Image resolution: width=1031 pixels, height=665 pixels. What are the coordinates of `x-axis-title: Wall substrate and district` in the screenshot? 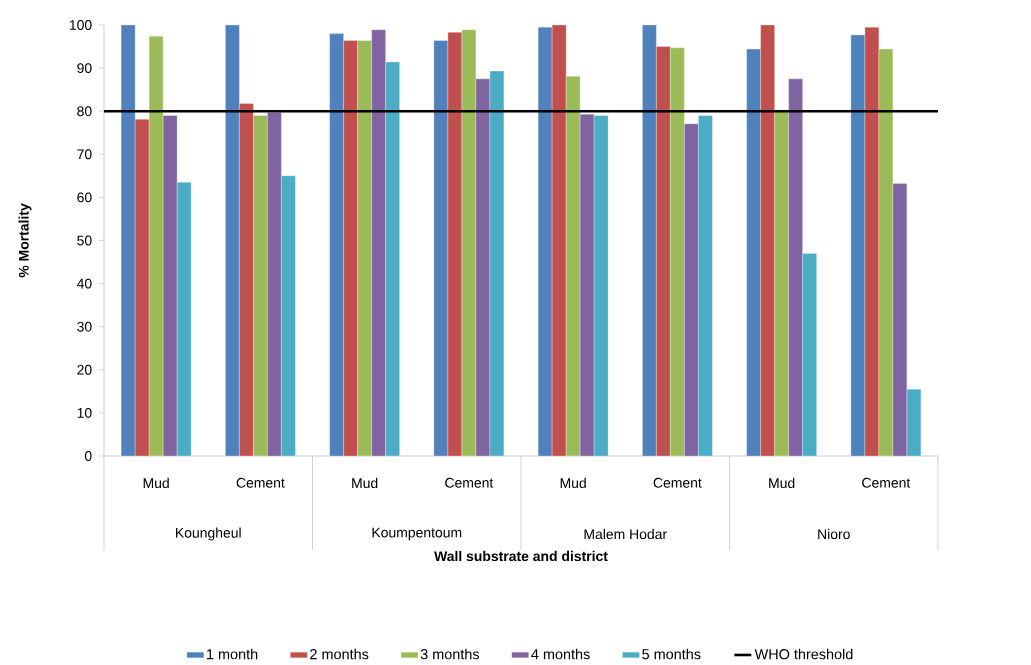 It's located at (521, 556).